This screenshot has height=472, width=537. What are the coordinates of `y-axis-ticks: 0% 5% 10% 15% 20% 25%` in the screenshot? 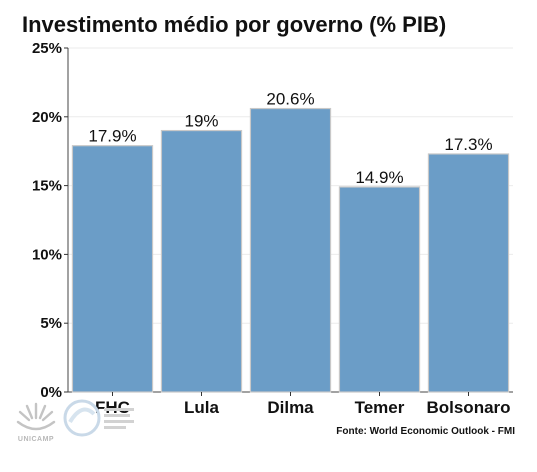 It's located at (50, 220).